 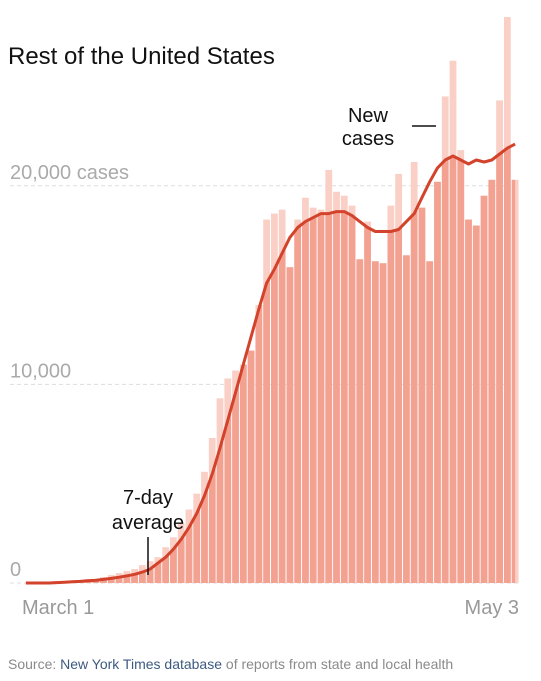 What do you see at coordinates (492, 608) in the screenshot?
I see `x-tick-label: May 3` at bounding box center [492, 608].